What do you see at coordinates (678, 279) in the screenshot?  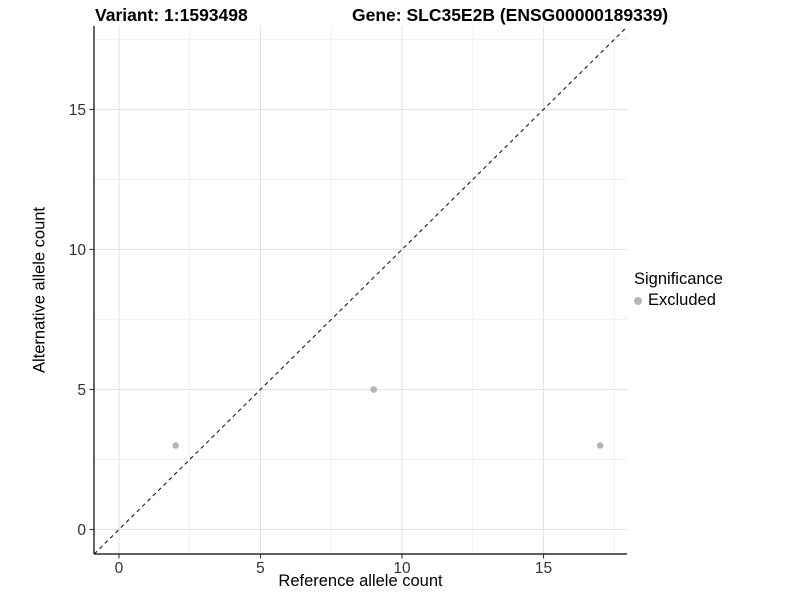 I see `legend-title: Significance` at bounding box center [678, 279].